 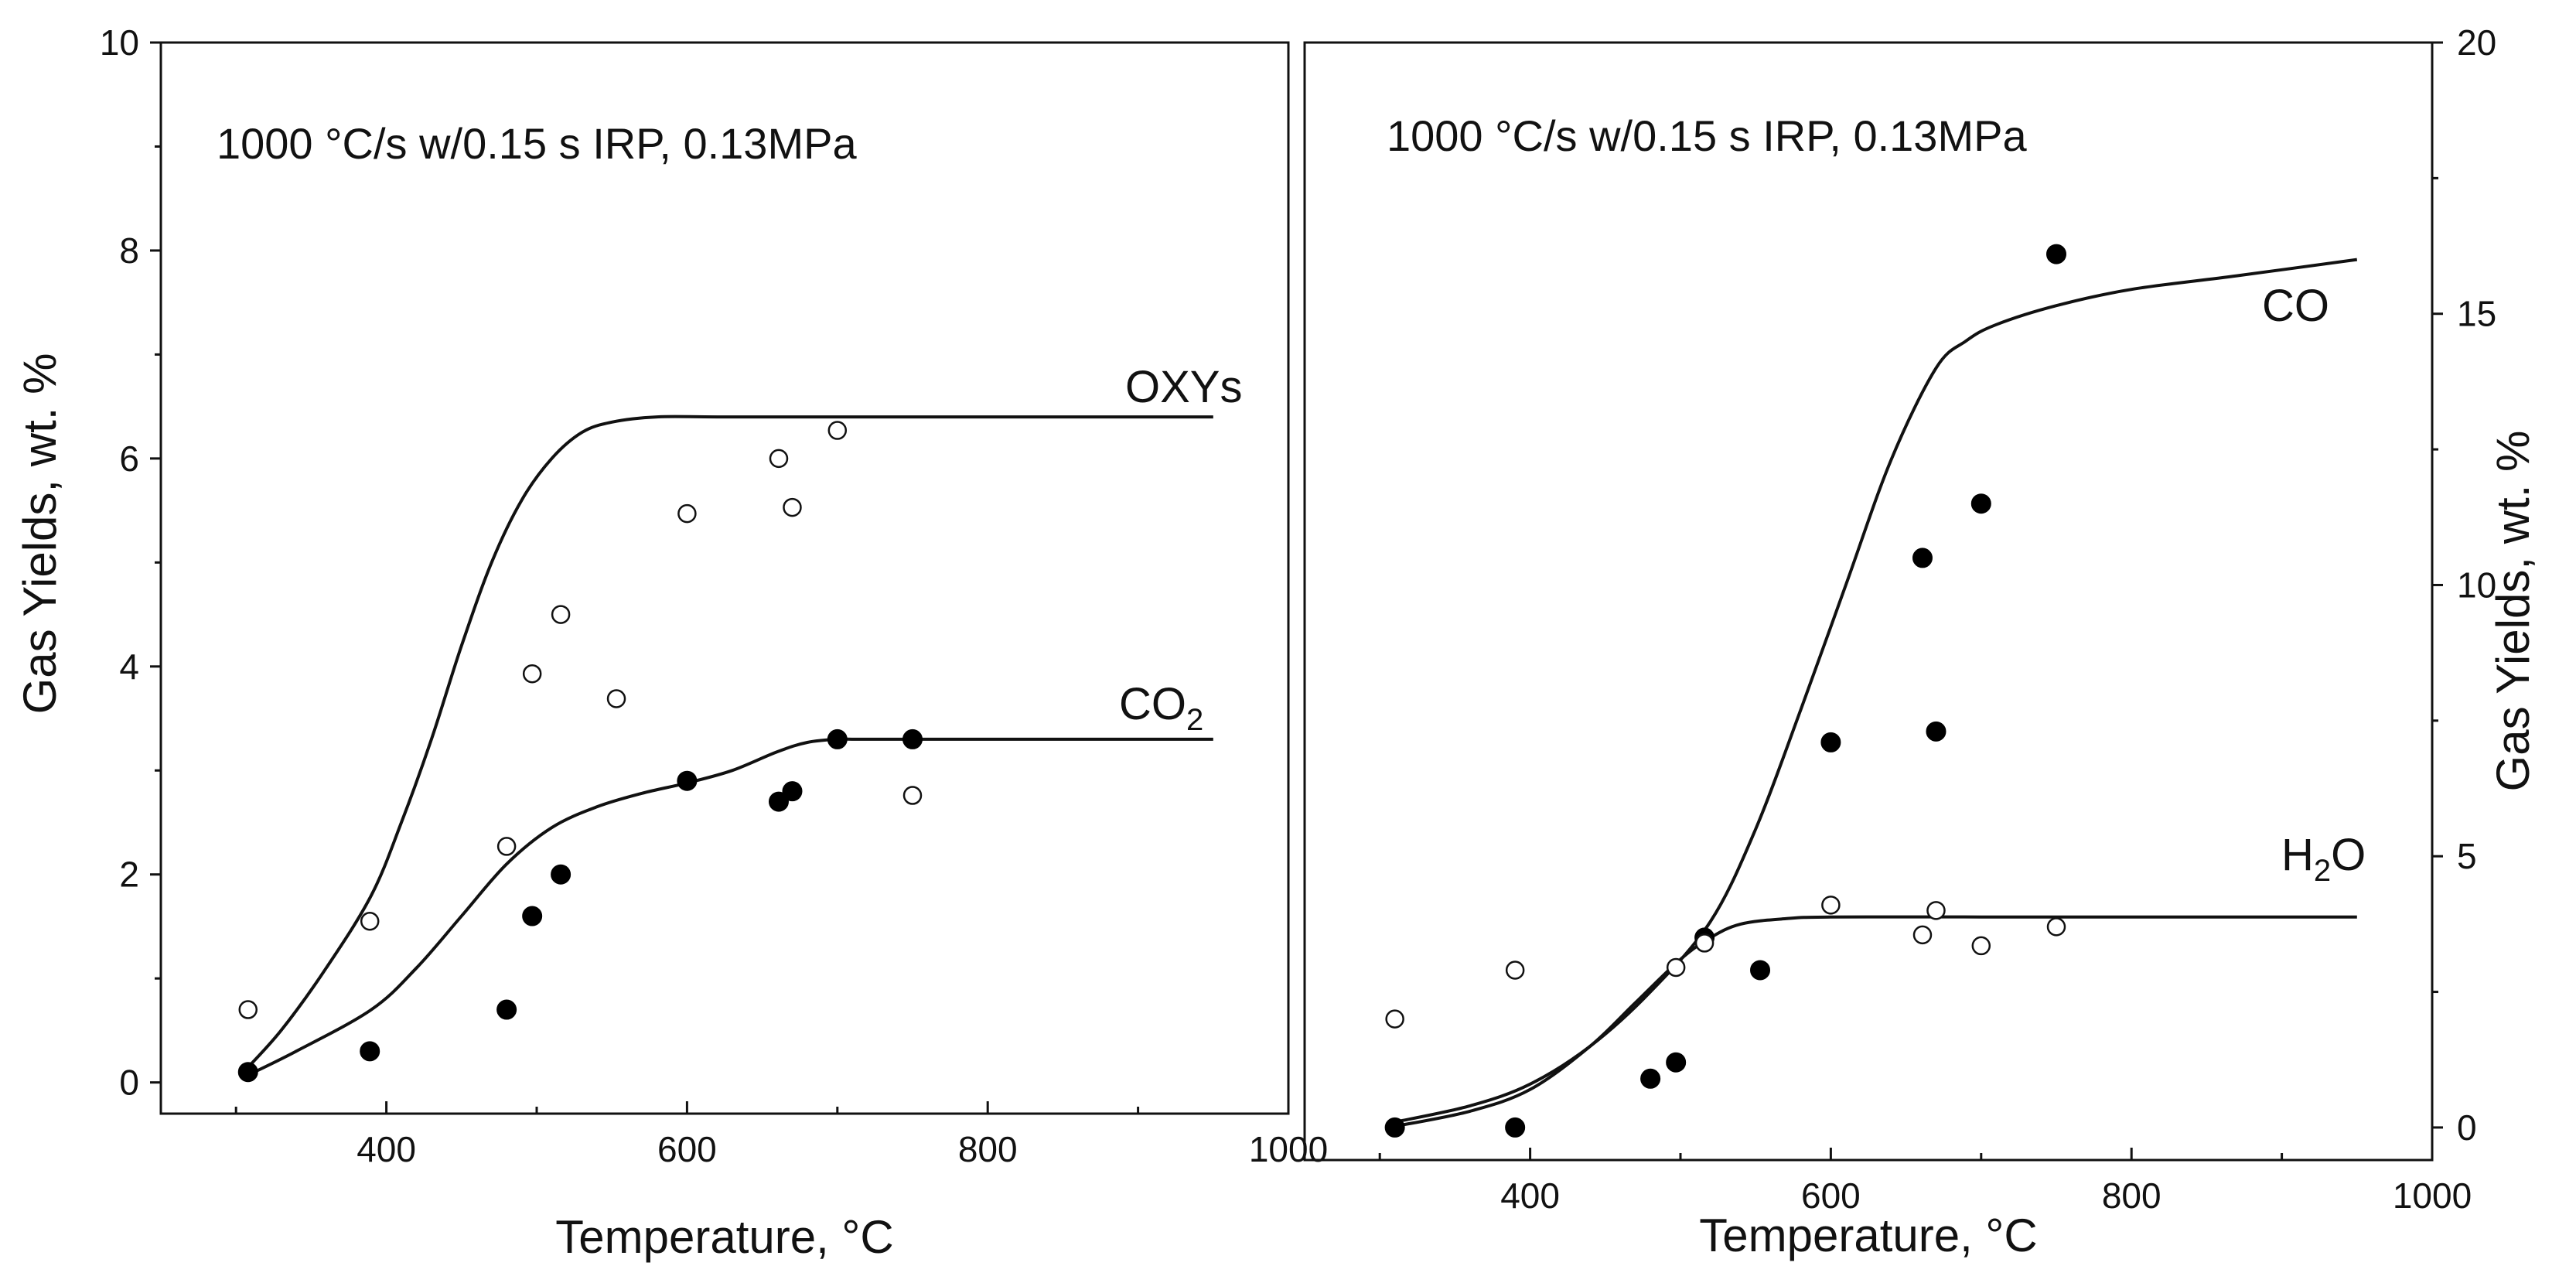 What do you see at coordinates (2295, 306) in the screenshot?
I see `series-label-co: CO` at bounding box center [2295, 306].